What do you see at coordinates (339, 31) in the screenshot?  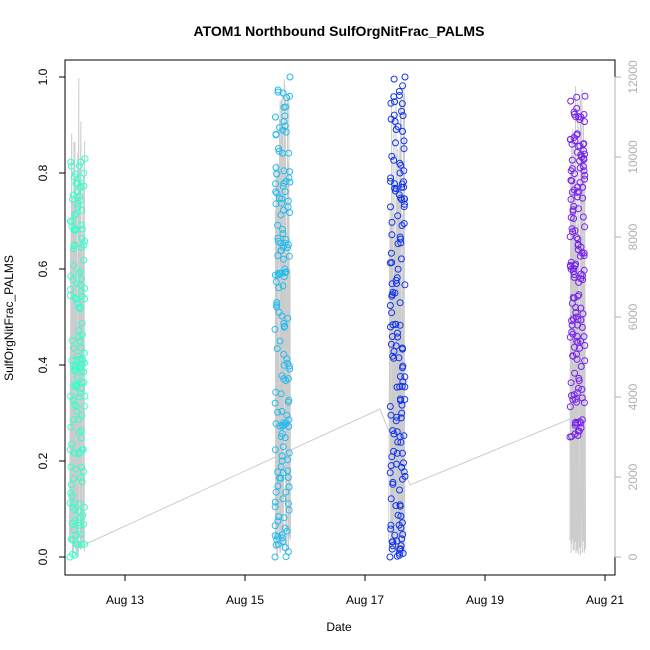 I see `chart-title: ATOM1 Northbound SulfOrgNitFrac_PALMS` at bounding box center [339, 31].